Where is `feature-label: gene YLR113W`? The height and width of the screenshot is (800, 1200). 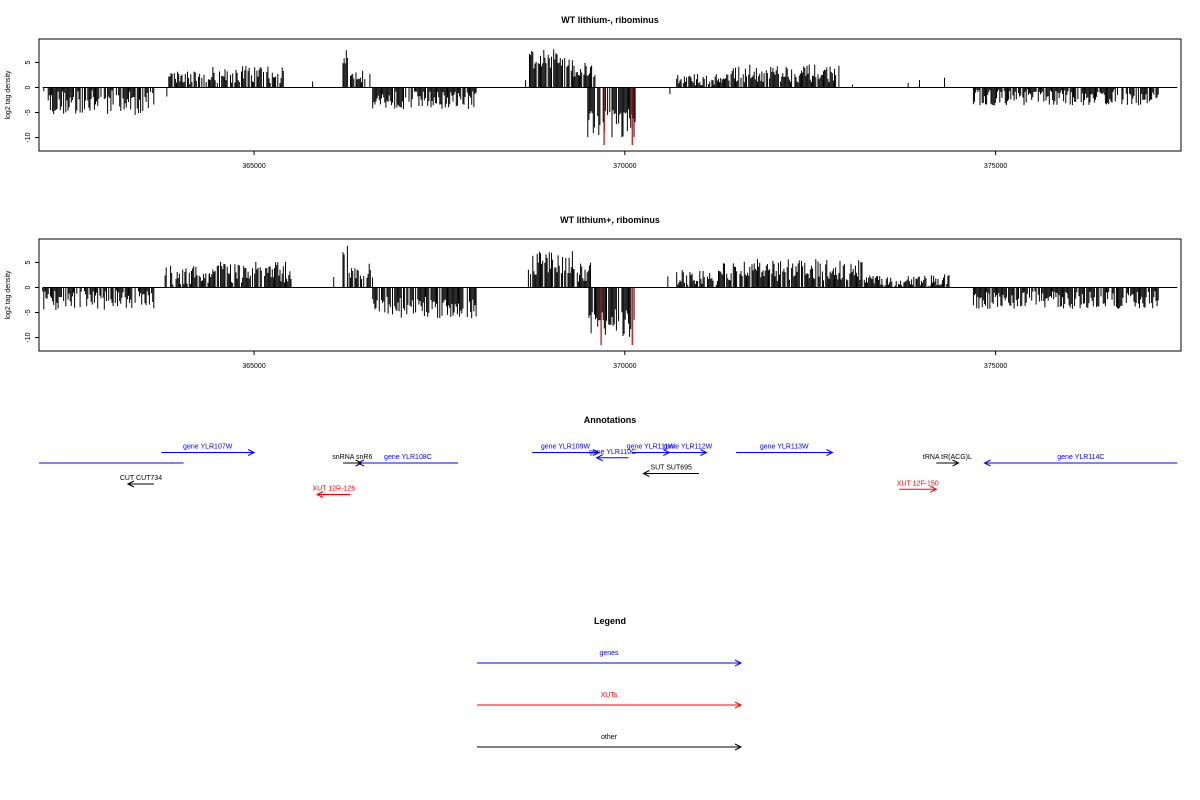
feature-label: gene YLR113W is located at coordinates (784, 447).